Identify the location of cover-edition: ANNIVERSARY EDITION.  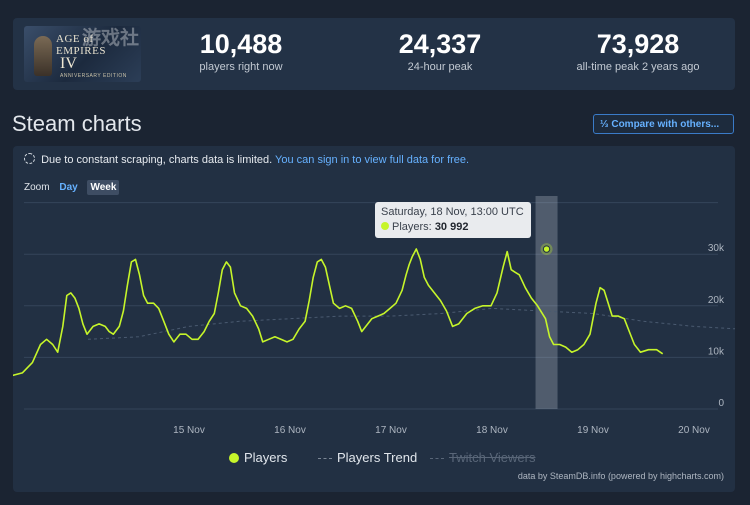
(93, 76).